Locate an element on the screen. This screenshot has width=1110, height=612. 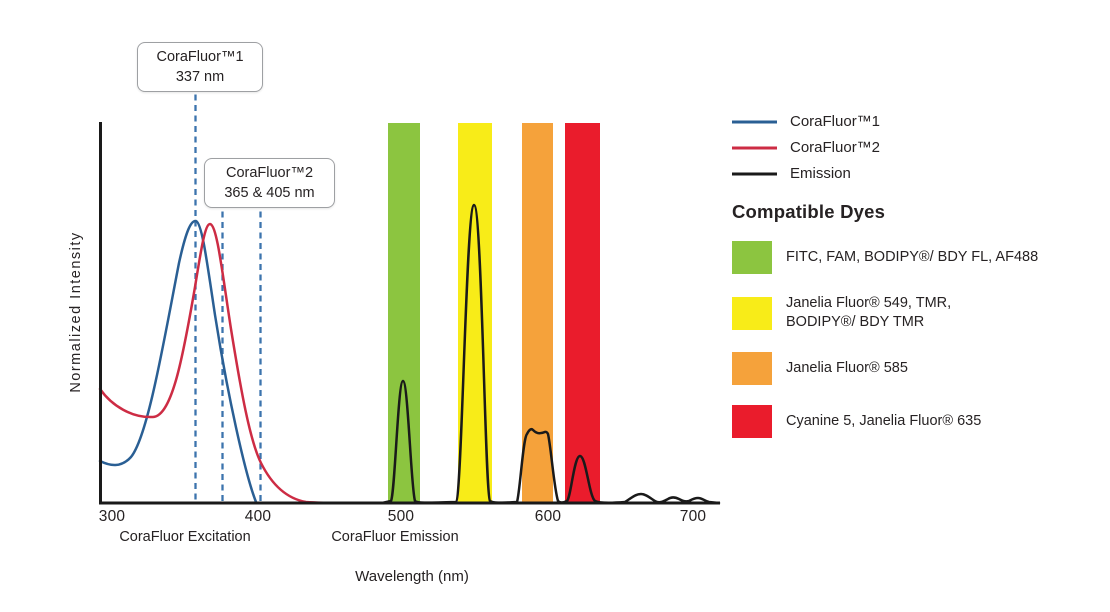
emission-region-label: CoraFluor Emission is located at coordinates (395, 537).